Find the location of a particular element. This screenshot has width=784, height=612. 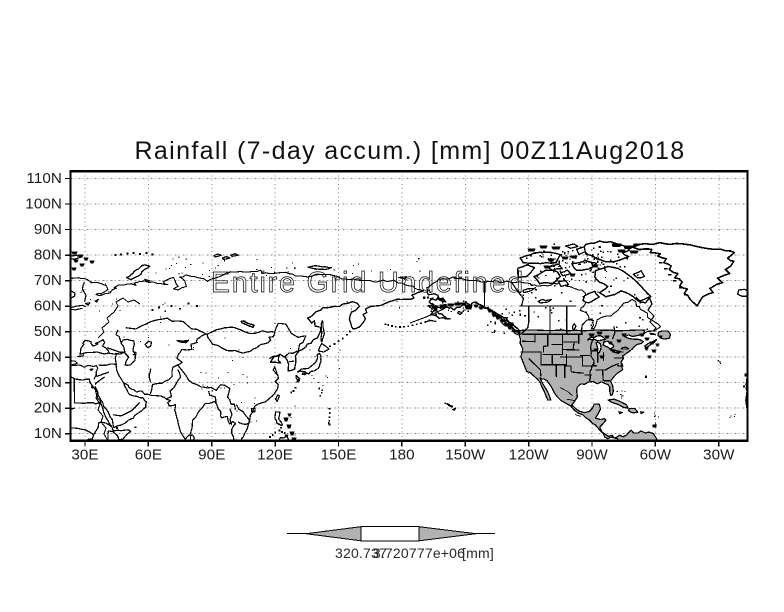

svg-text: 120E is located at coordinates (275, 455).